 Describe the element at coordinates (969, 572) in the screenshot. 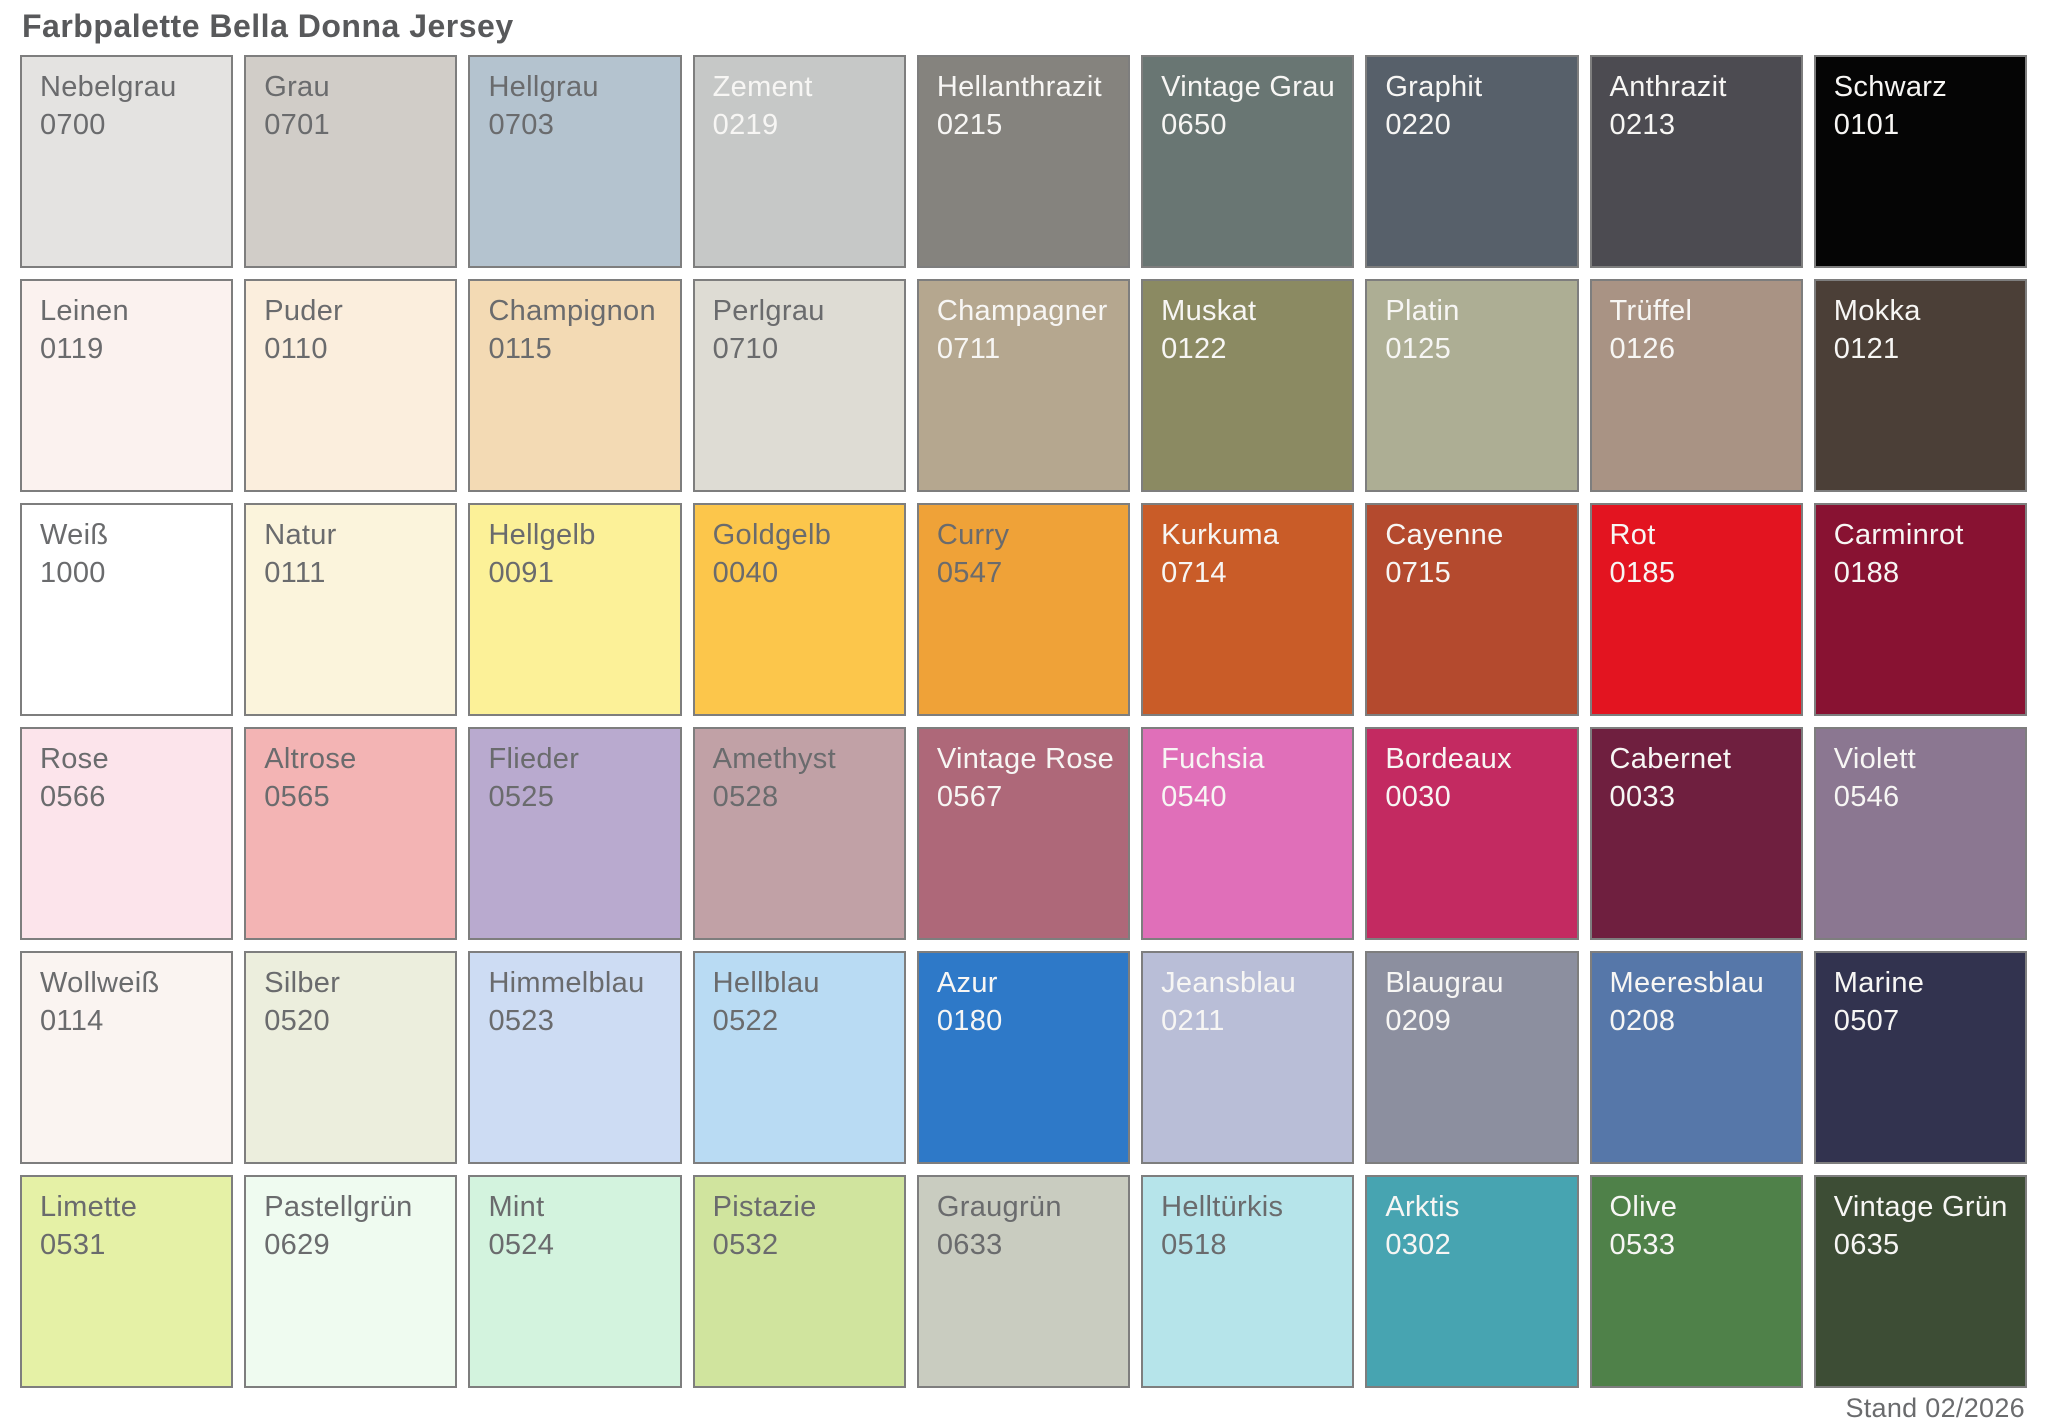

I see `color-code: 0547` at that location.